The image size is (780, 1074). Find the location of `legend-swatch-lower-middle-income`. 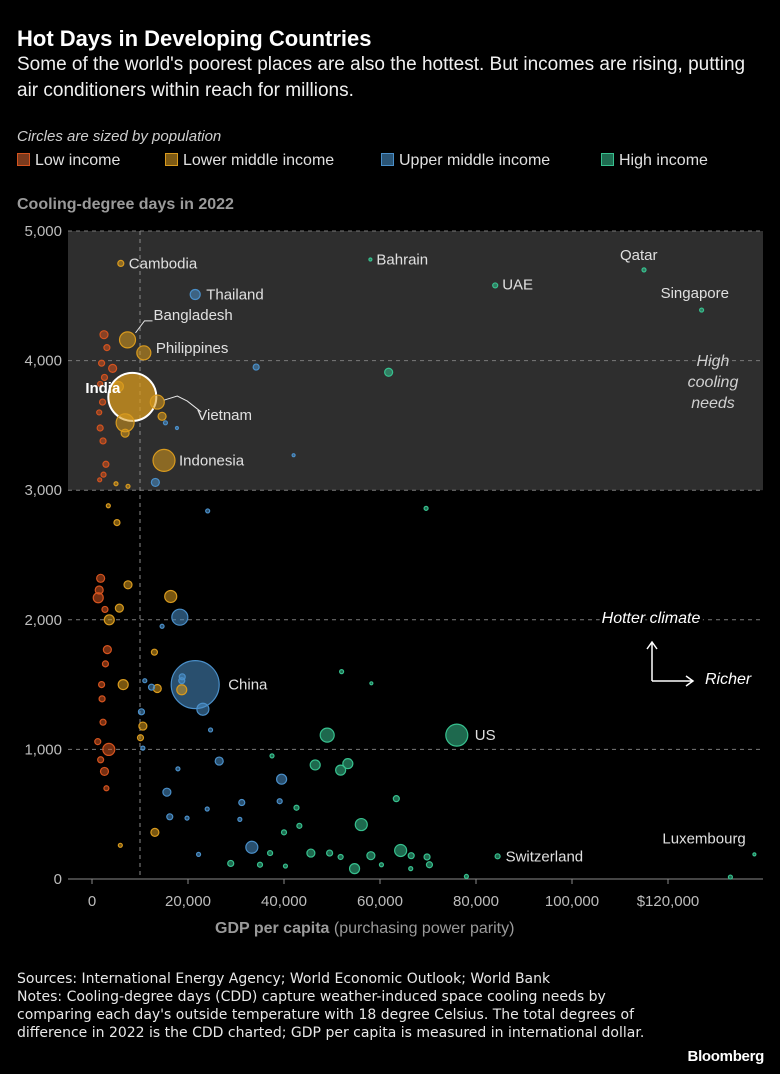

legend-swatch-lower-middle-income is located at coordinates (171, 159).